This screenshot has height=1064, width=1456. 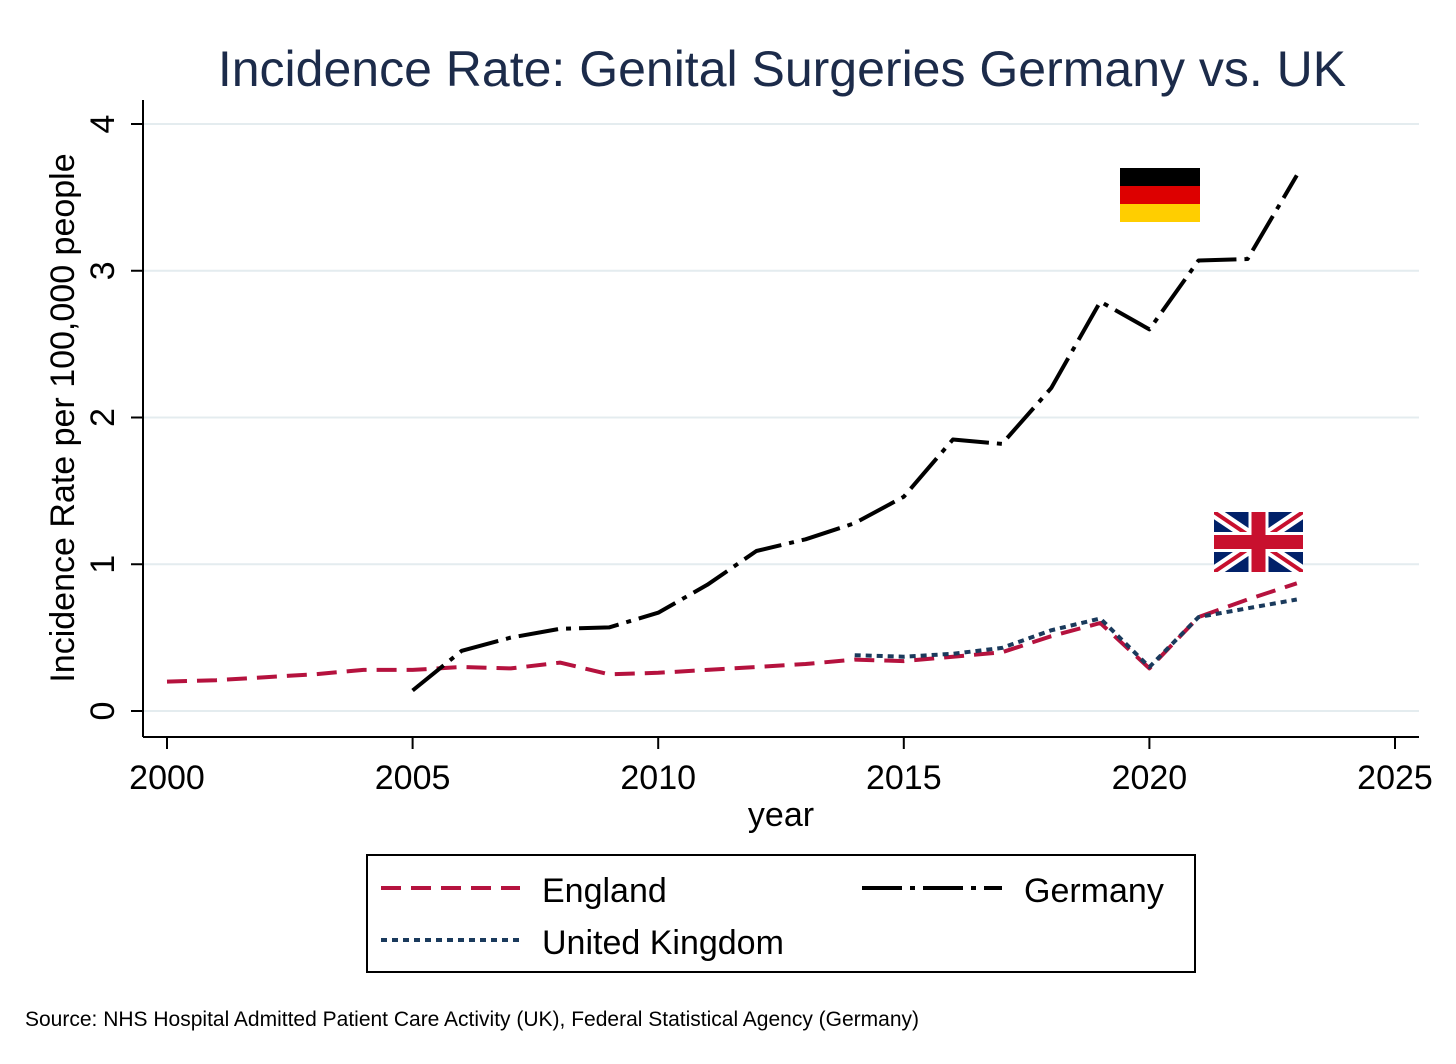 I want to click on x-tick-label-5: 2025, so click(x=1395, y=778).